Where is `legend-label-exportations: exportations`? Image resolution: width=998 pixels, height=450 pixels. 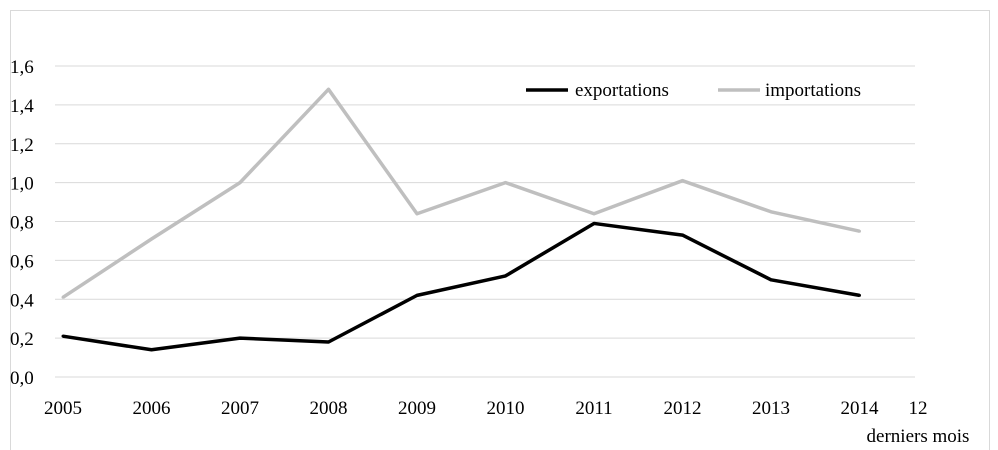 legend-label-exportations: exportations is located at coordinates (622, 90).